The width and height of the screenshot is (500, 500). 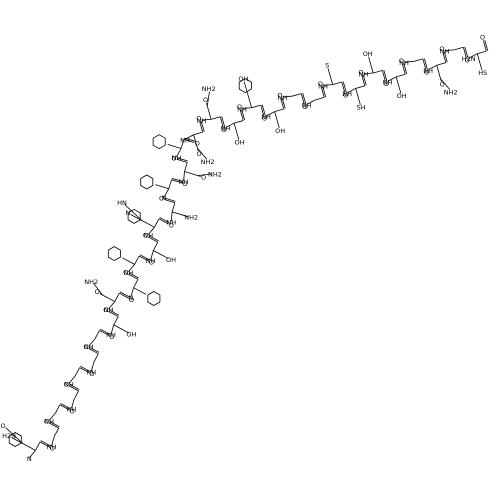 I want to click on atom-label: SH, so click(x=361, y=108).